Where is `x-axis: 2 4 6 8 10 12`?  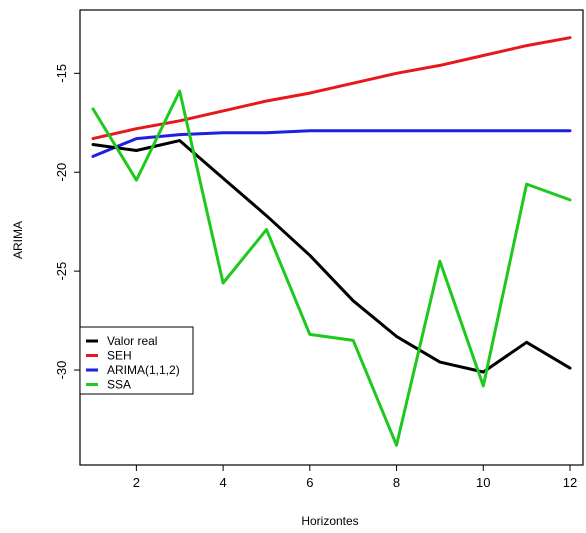 x-axis: 2 4 6 8 10 12 is located at coordinates (355, 477).